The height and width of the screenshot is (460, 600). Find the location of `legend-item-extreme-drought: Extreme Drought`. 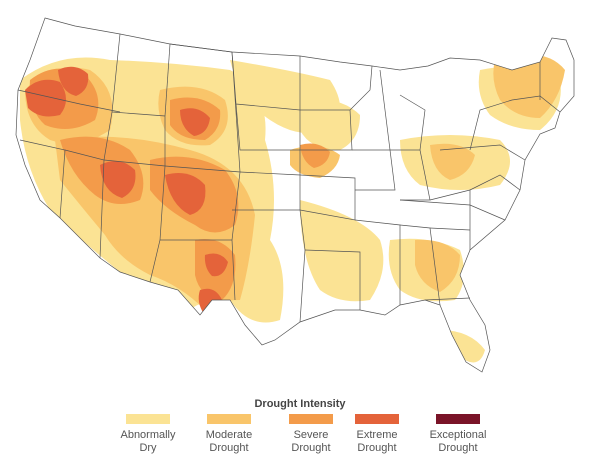

legend-item-extreme-drought: Extreme Drought is located at coordinates (377, 434).